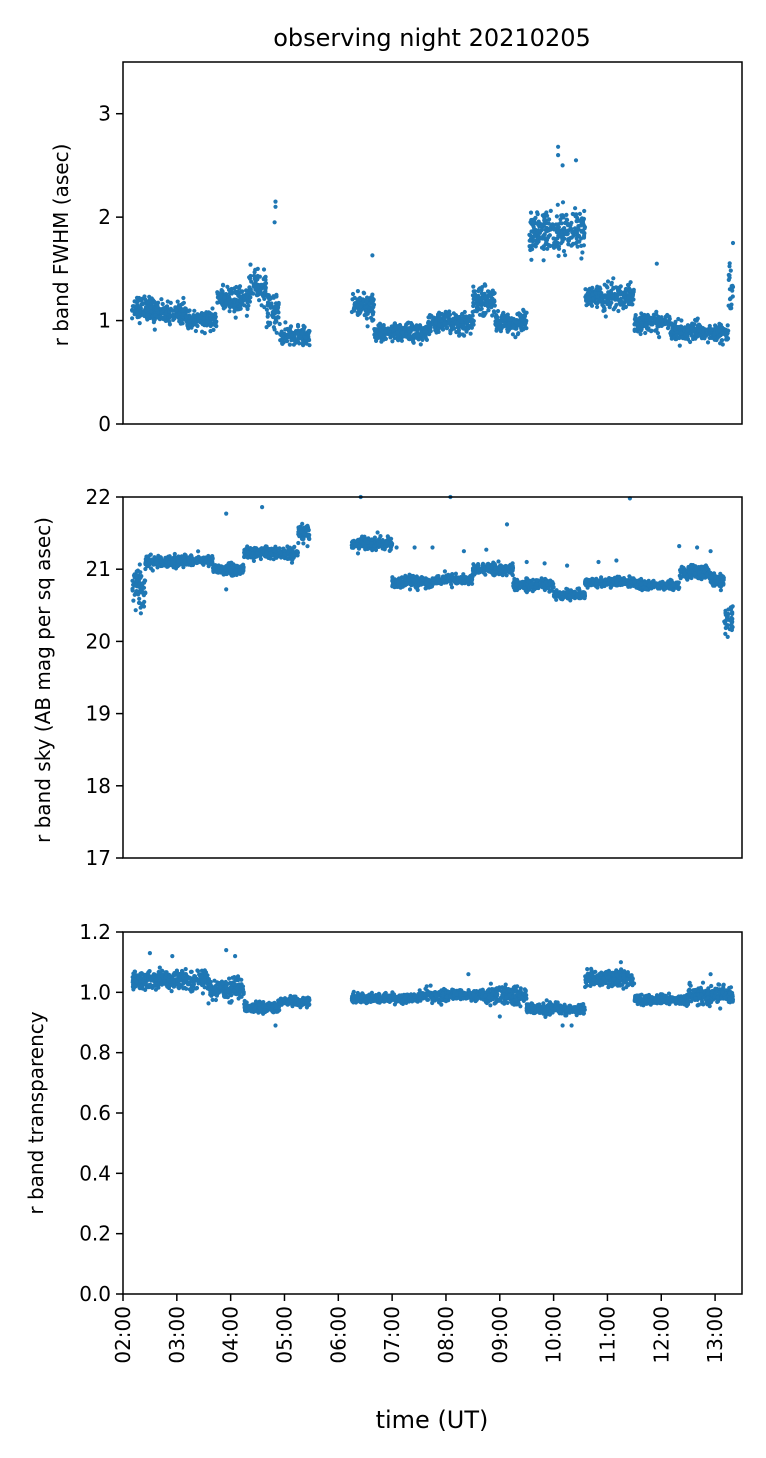 Image resolution: width=766 pixels, height=1458 pixels. Describe the element at coordinates (104, 424) in the screenshot. I see `y-tick-label: 0` at that location.